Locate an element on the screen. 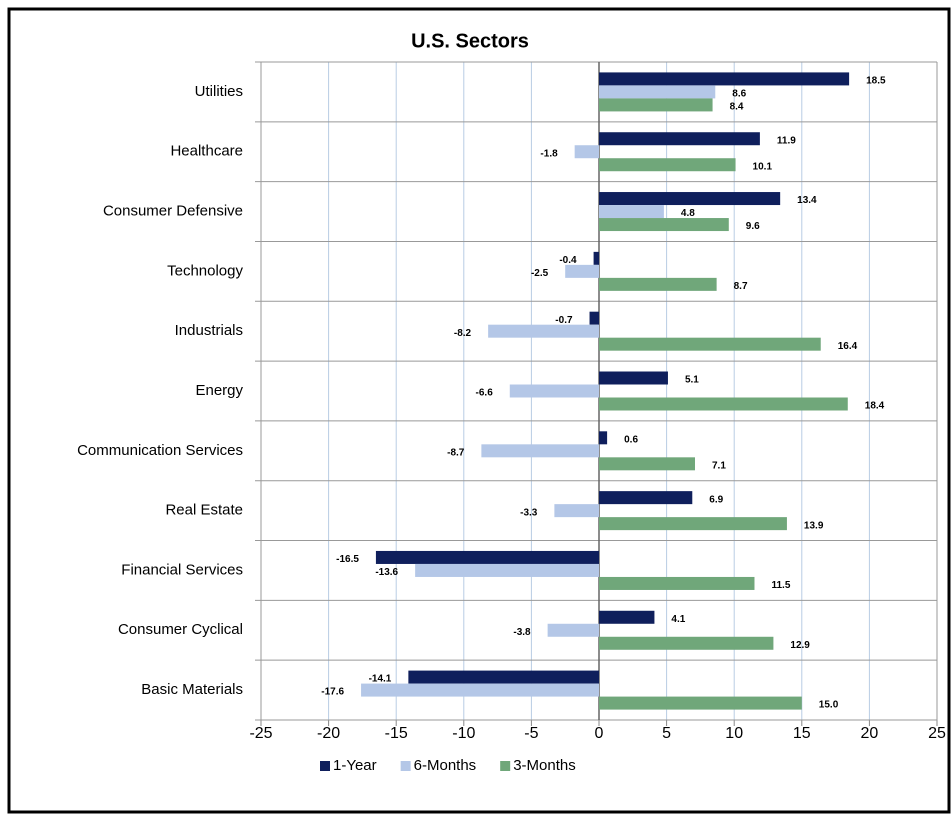 The image size is (951, 817). data-label: -0.7 is located at coordinates (564, 320).